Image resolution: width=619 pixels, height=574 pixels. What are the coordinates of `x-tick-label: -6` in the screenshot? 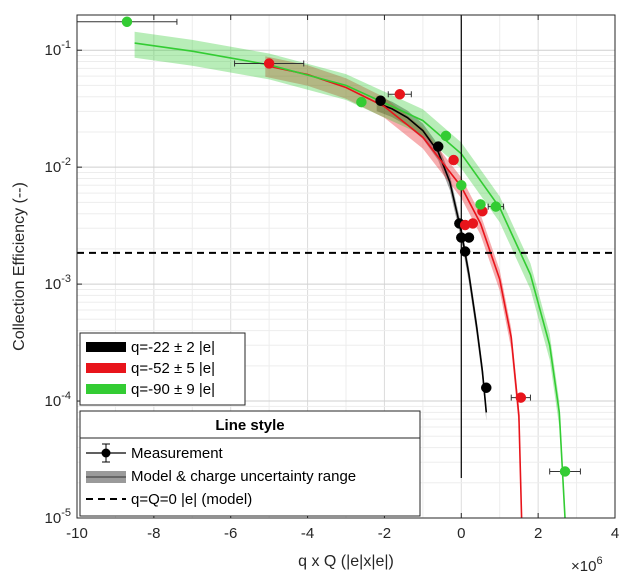 It's located at (230, 533).